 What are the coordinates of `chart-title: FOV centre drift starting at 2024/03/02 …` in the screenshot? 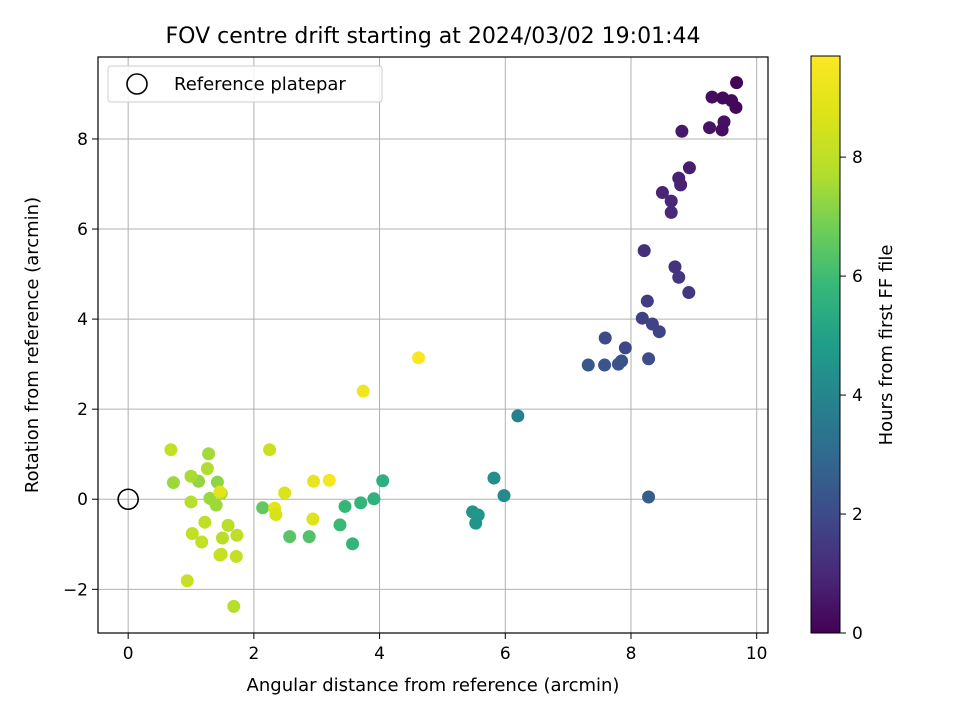 It's located at (433, 36).